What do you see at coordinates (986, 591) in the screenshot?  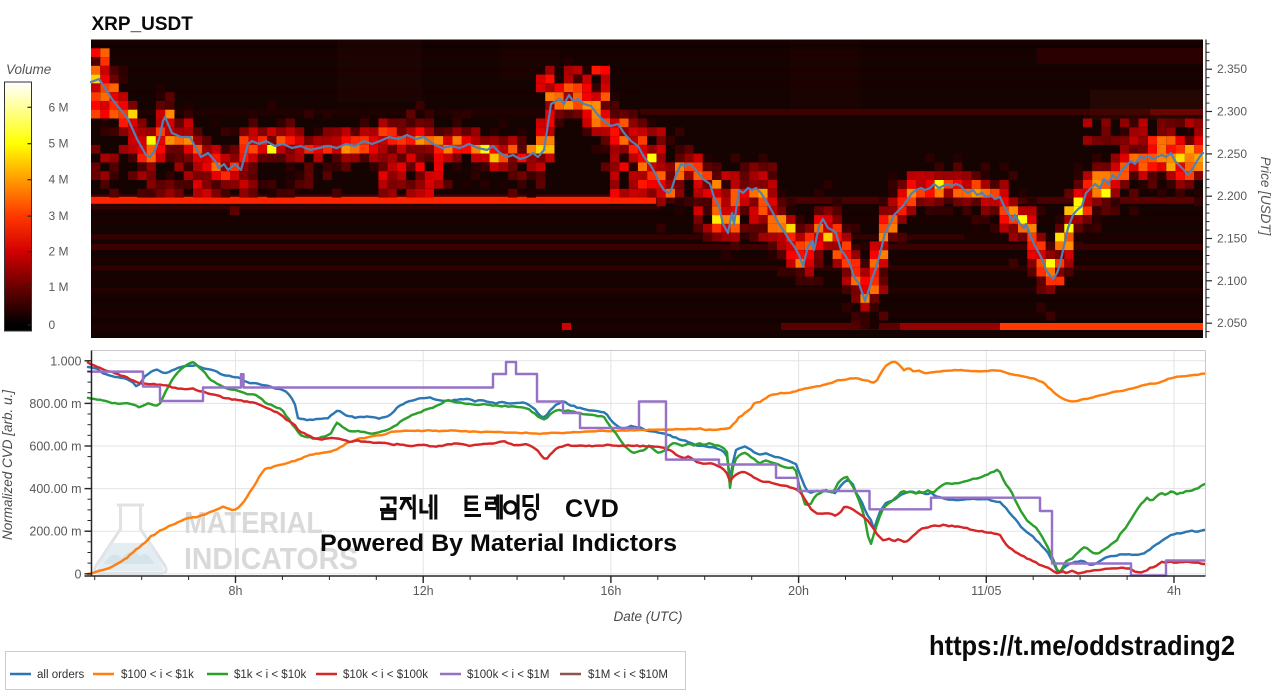 I see `svg-text: 11/05` at bounding box center [986, 591].